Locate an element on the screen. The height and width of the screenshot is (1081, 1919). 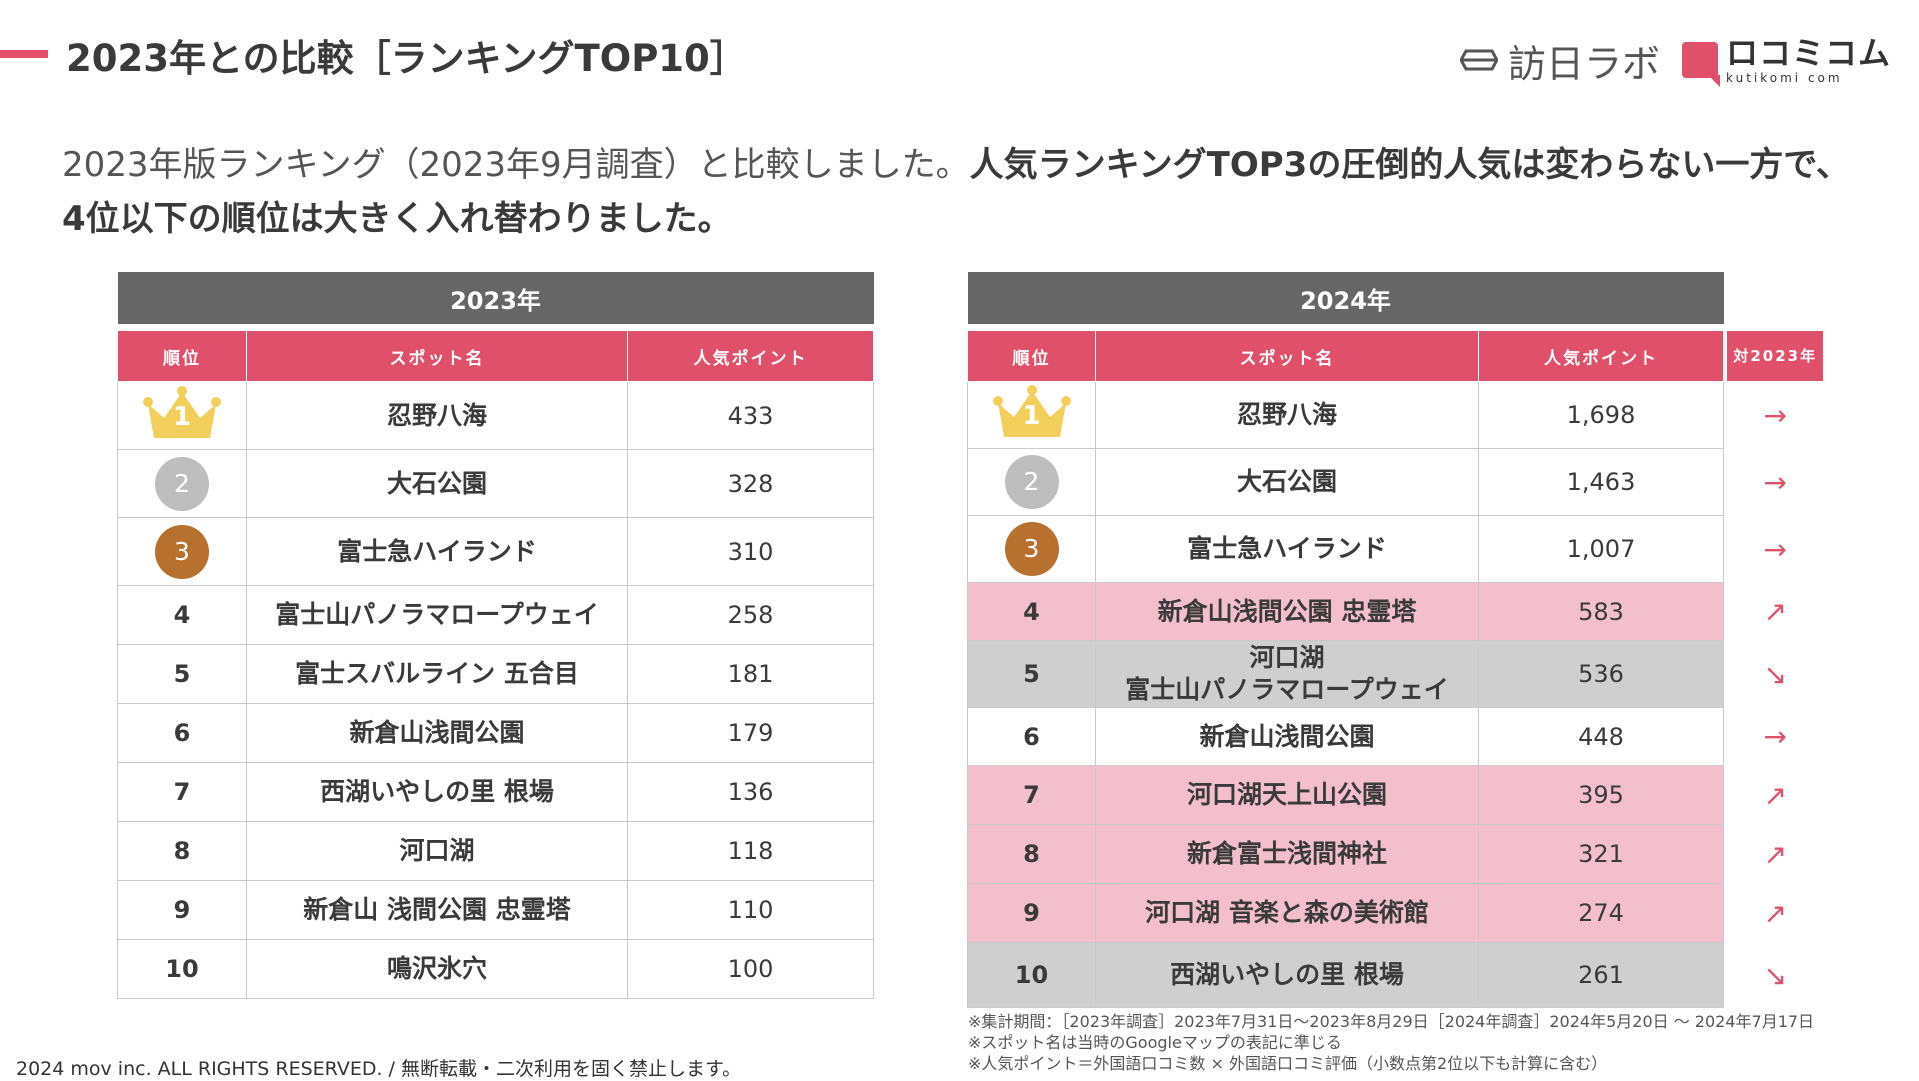
popularity-points: 261 is located at coordinates (1601, 975).